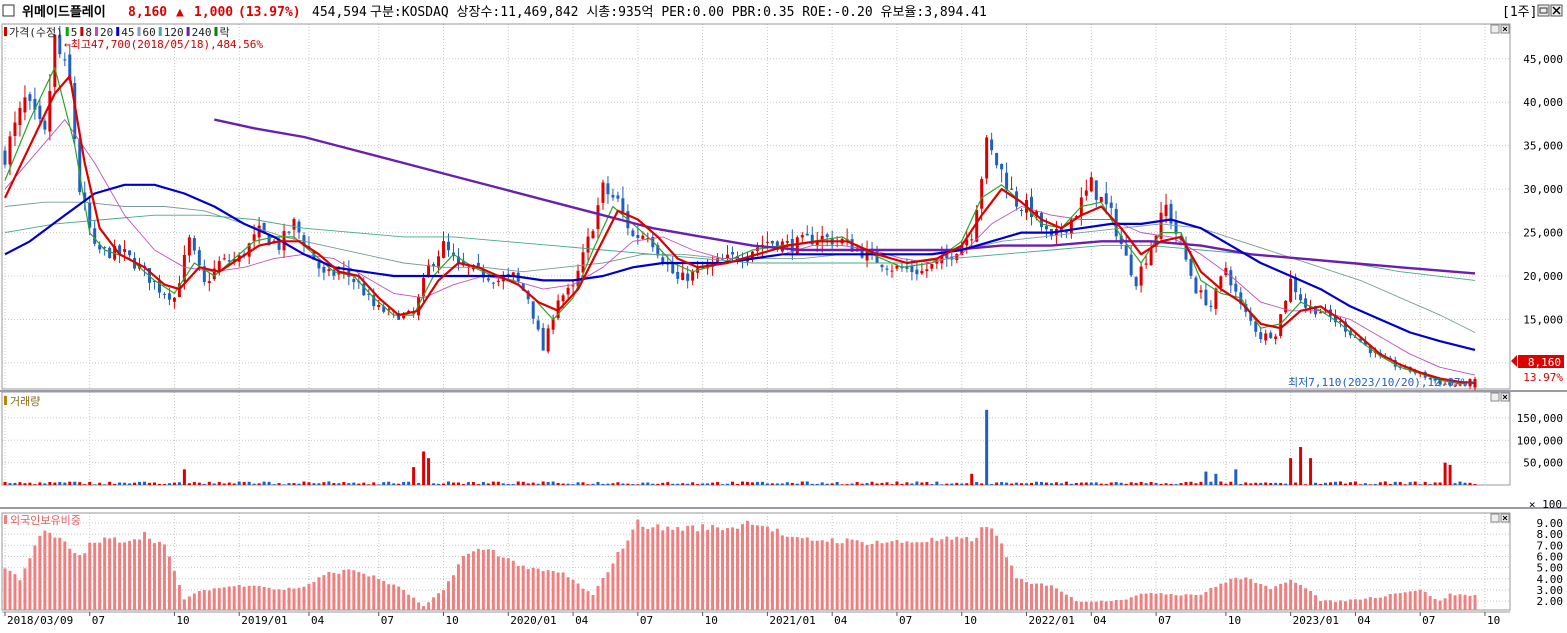  Describe the element at coordinates (264, 620) in the screenshot. I see `x-tick-label: 2019/01` at that location.